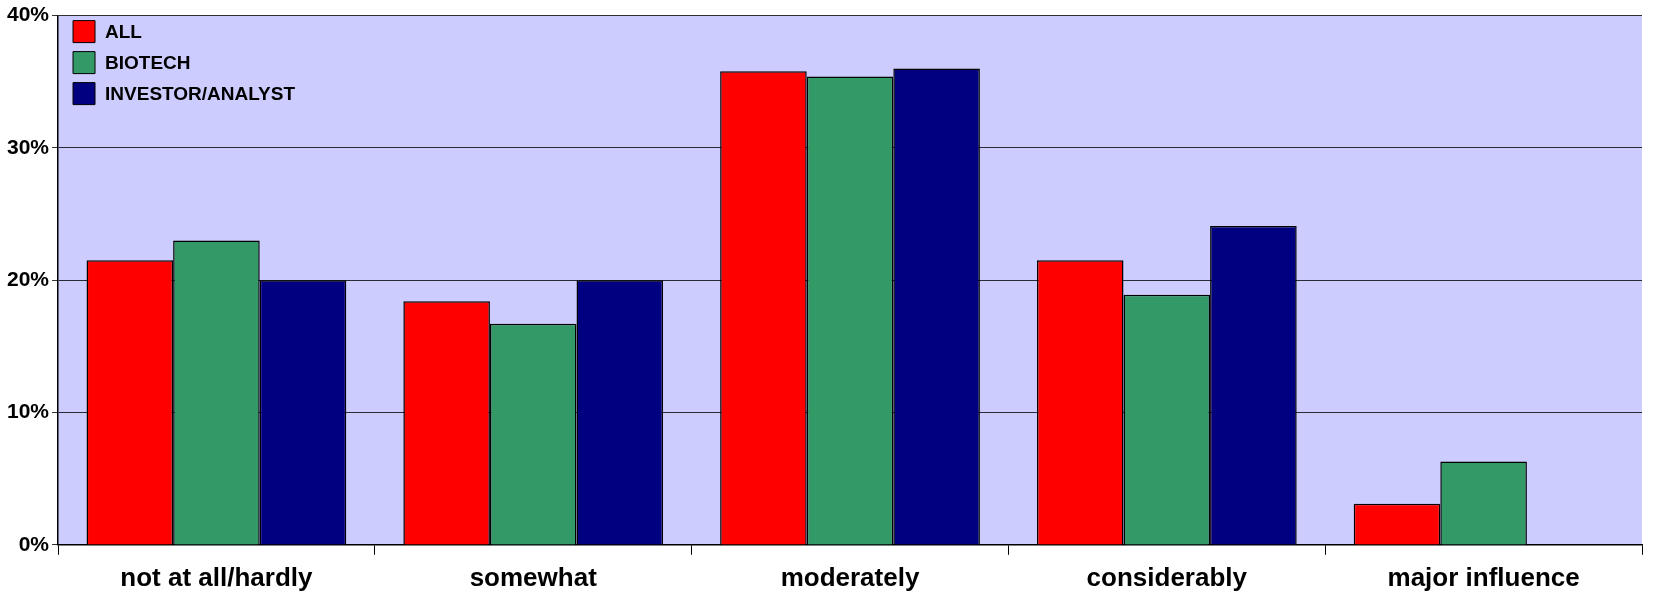 This screenshot has width=1660, height=602. What do you see at coordinates (148, 62) in the screenshot?
I see `legend-label: BIOTECH` at bounding box center [148, 62].